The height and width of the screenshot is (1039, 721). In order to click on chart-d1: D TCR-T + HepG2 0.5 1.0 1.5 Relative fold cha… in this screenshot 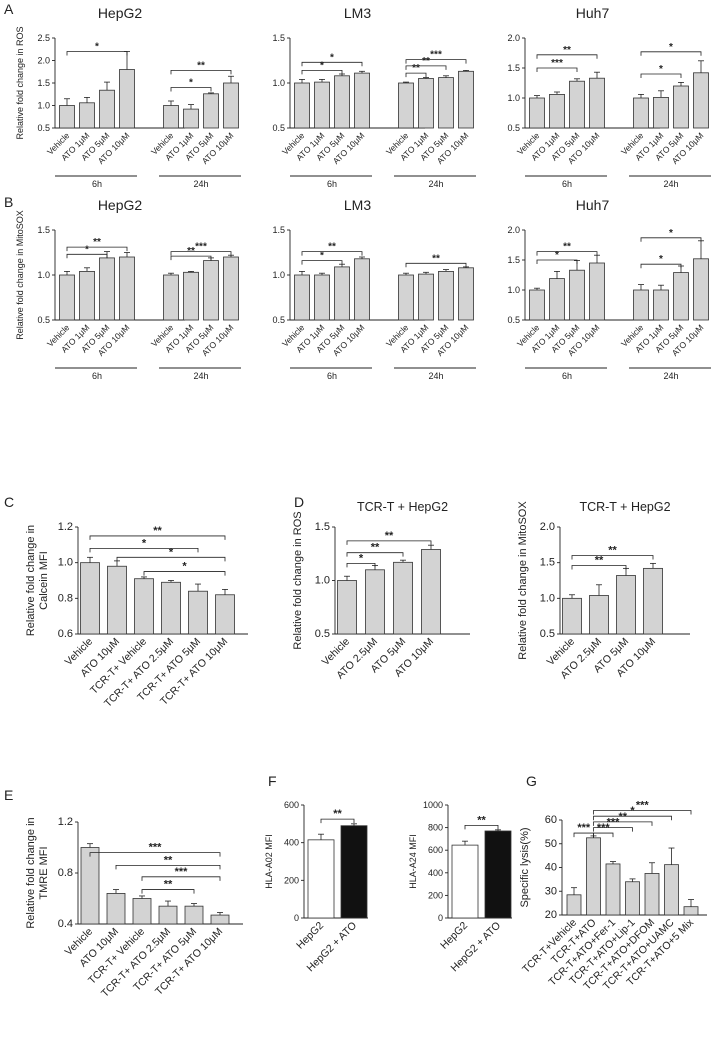, I will do `click(381, 588)`.